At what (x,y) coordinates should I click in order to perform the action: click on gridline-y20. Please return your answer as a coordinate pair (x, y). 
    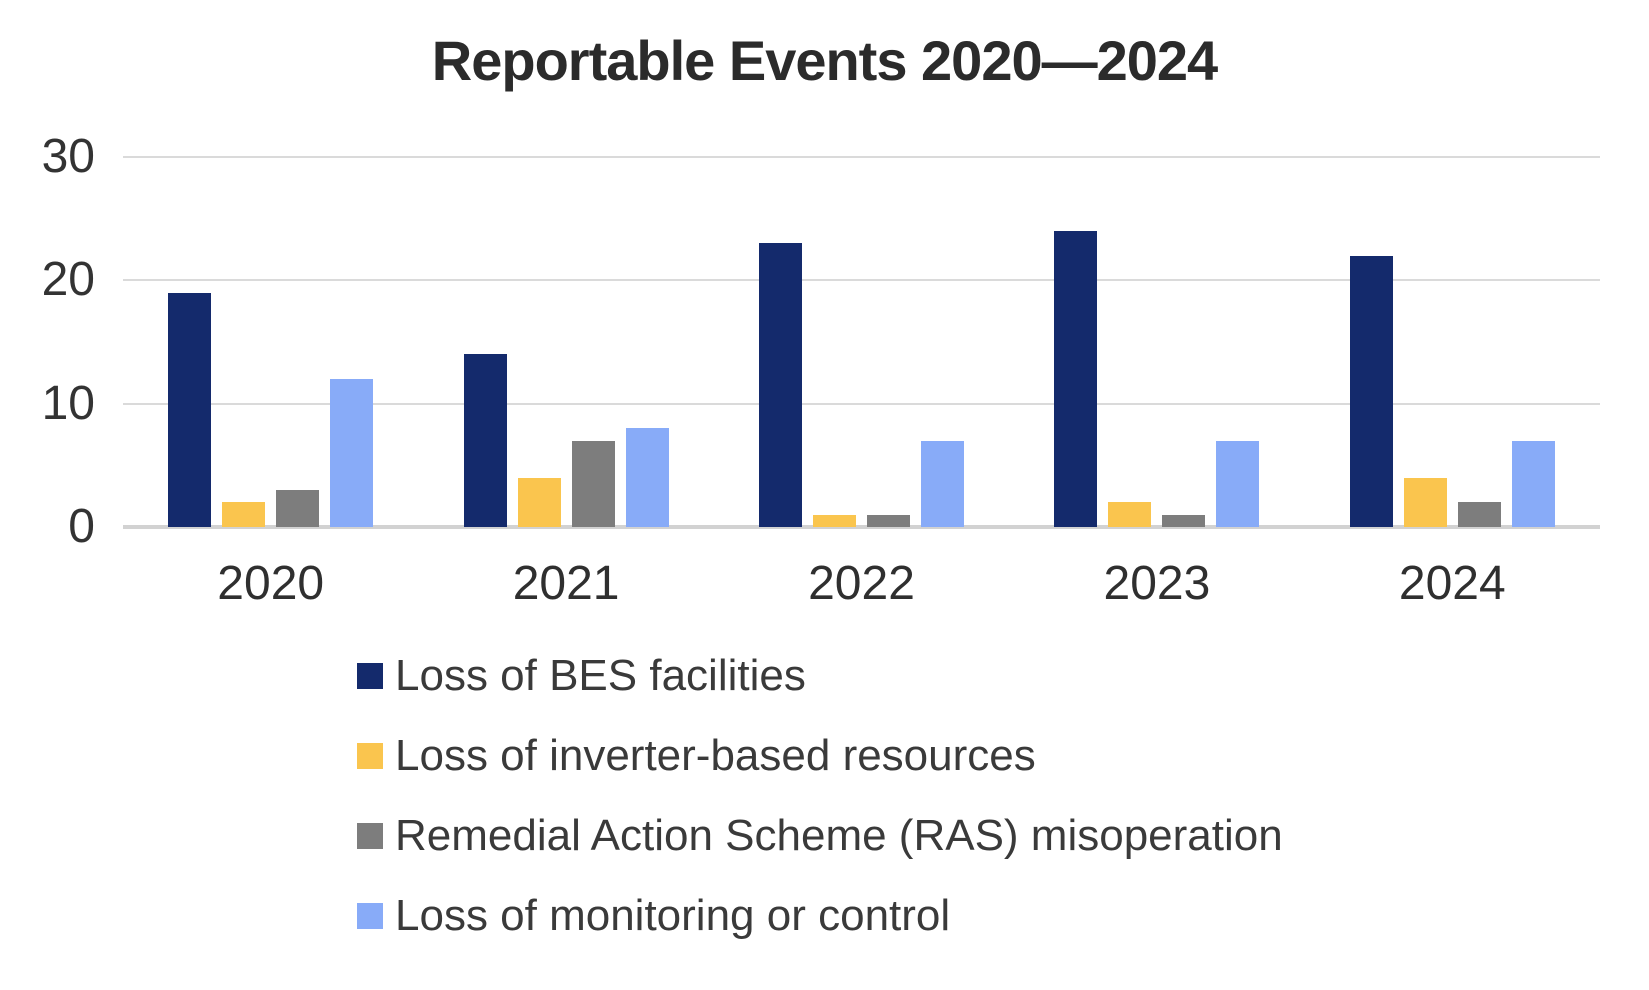
    Looking at the image, I should click on (861, 280).